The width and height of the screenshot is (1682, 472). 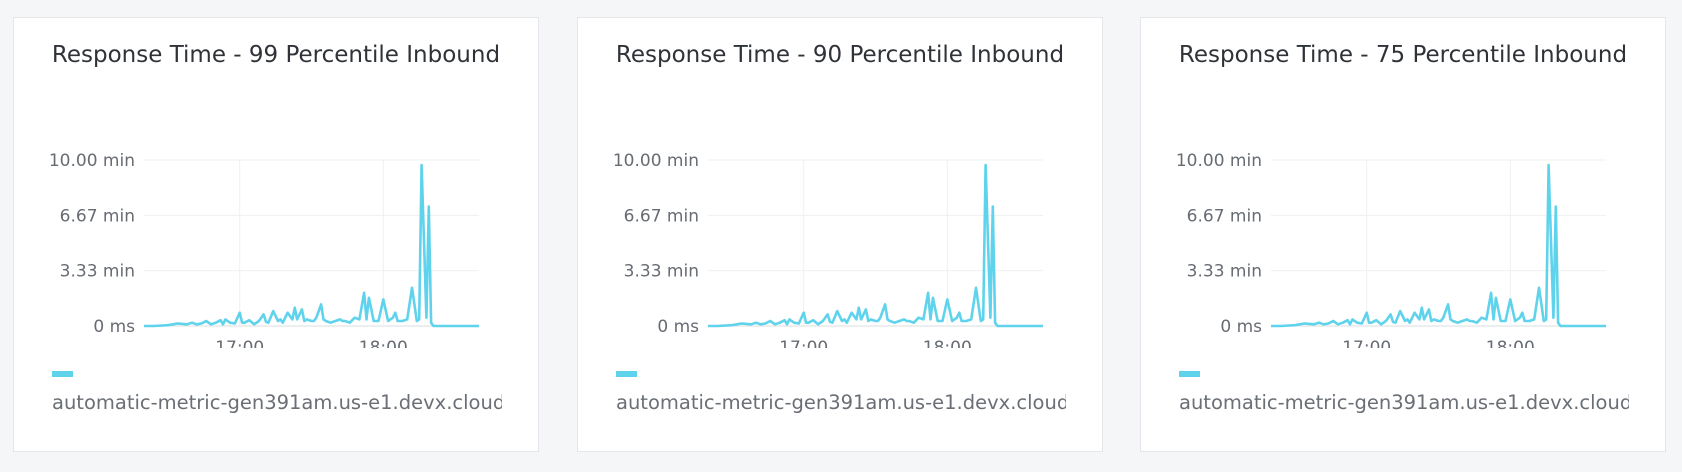 I want to click on chart-title: Response Time - 99 Percentile Inbound, so click(x=276, y=55).